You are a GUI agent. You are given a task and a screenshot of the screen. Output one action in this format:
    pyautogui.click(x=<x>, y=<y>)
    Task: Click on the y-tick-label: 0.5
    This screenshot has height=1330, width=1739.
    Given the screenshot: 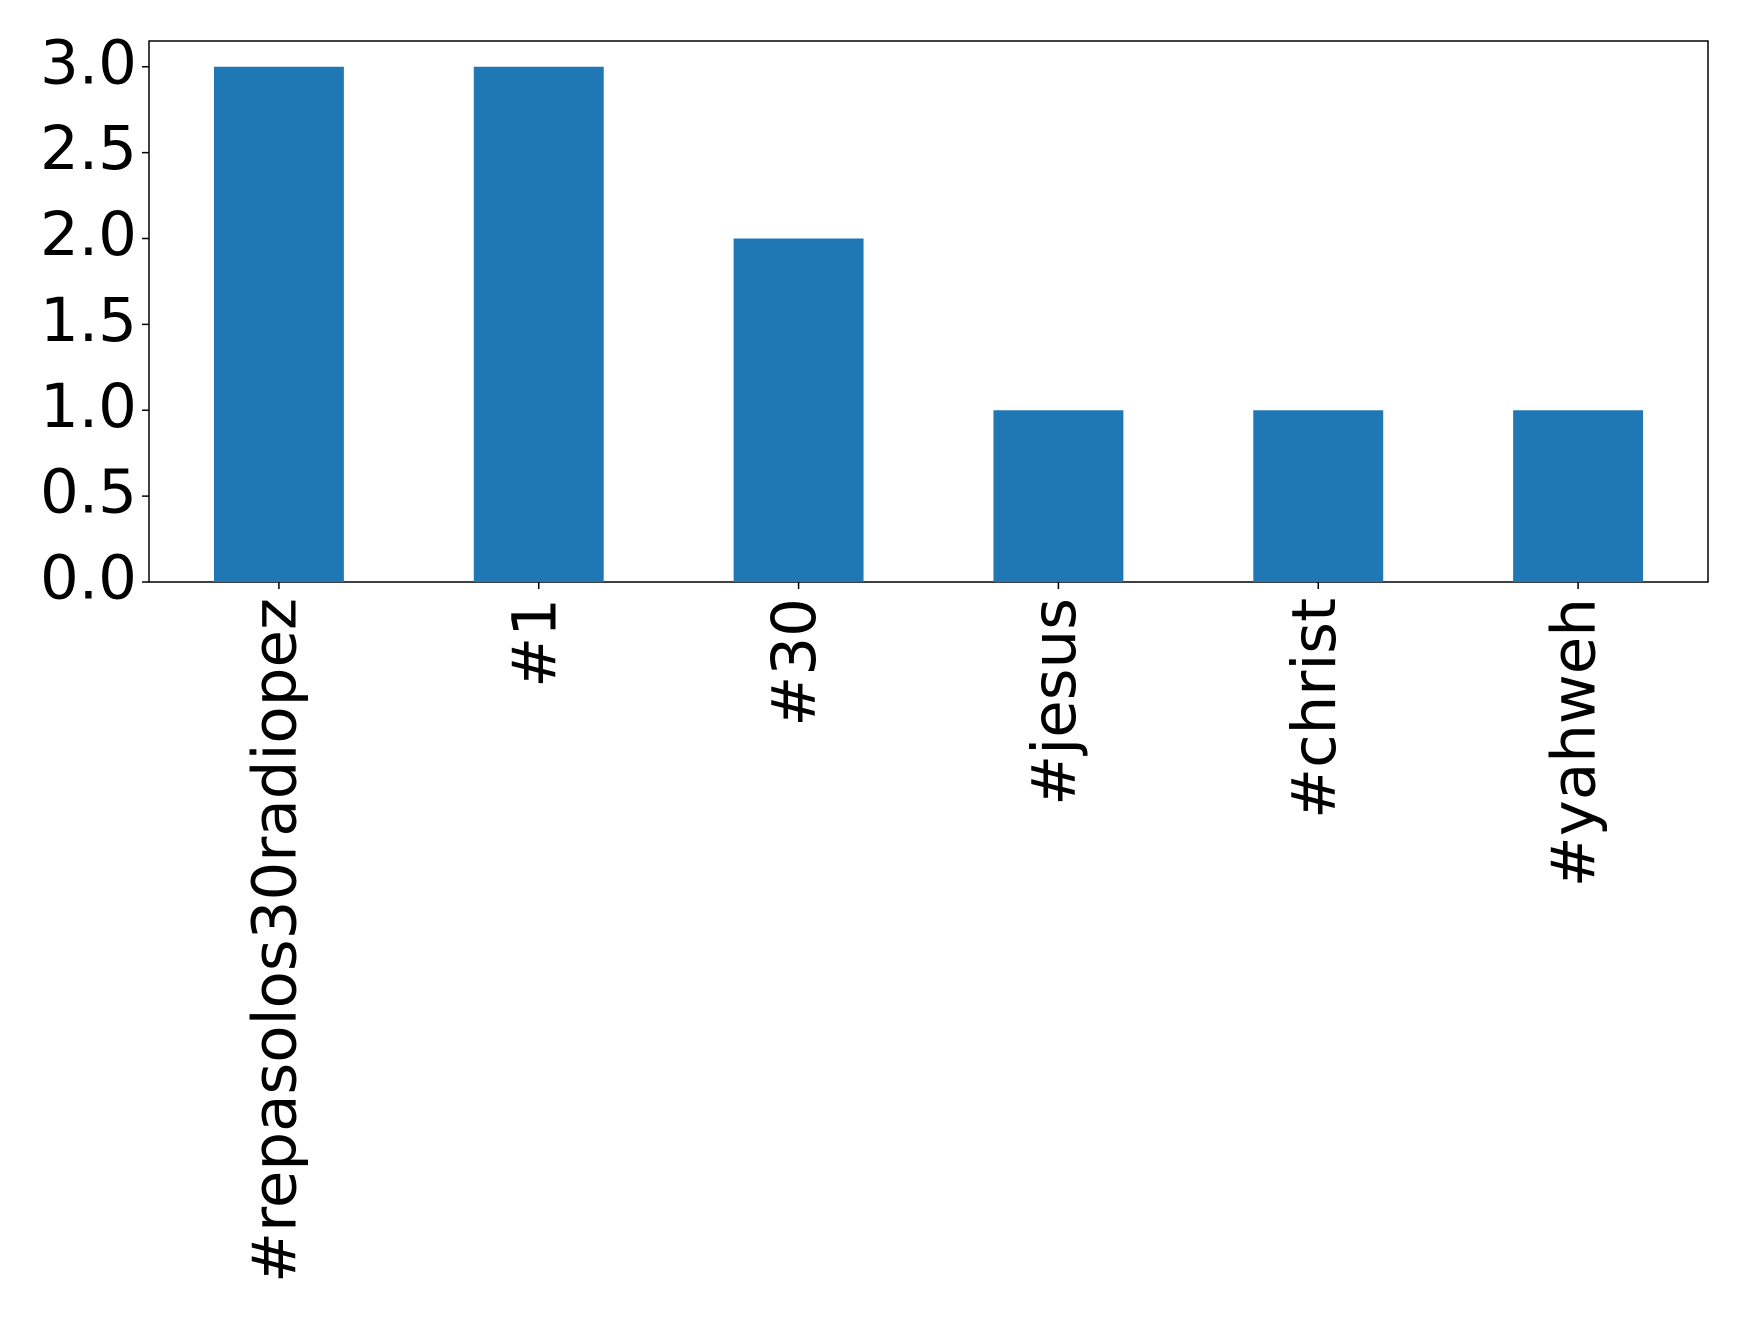 What is the action you would take?
    pyautogui.click(x=88, y=492)
    